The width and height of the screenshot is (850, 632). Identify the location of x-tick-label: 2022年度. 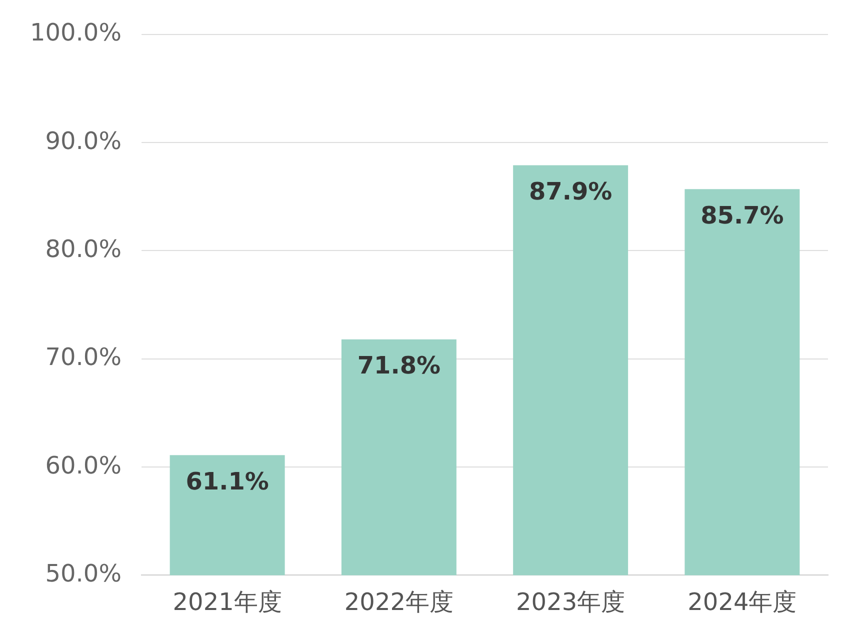
(399, 602).